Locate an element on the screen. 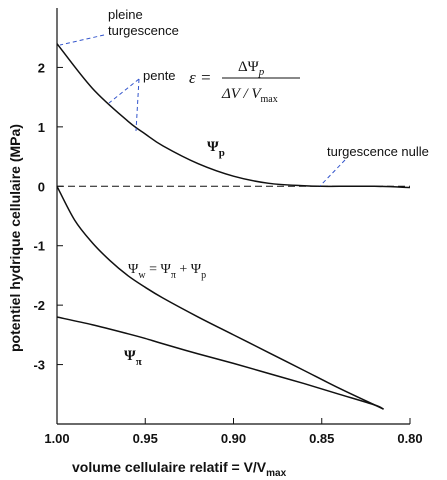 This screenshot has height=480, width=447. psi-w-sub: w is located at coordinates (142, 275).